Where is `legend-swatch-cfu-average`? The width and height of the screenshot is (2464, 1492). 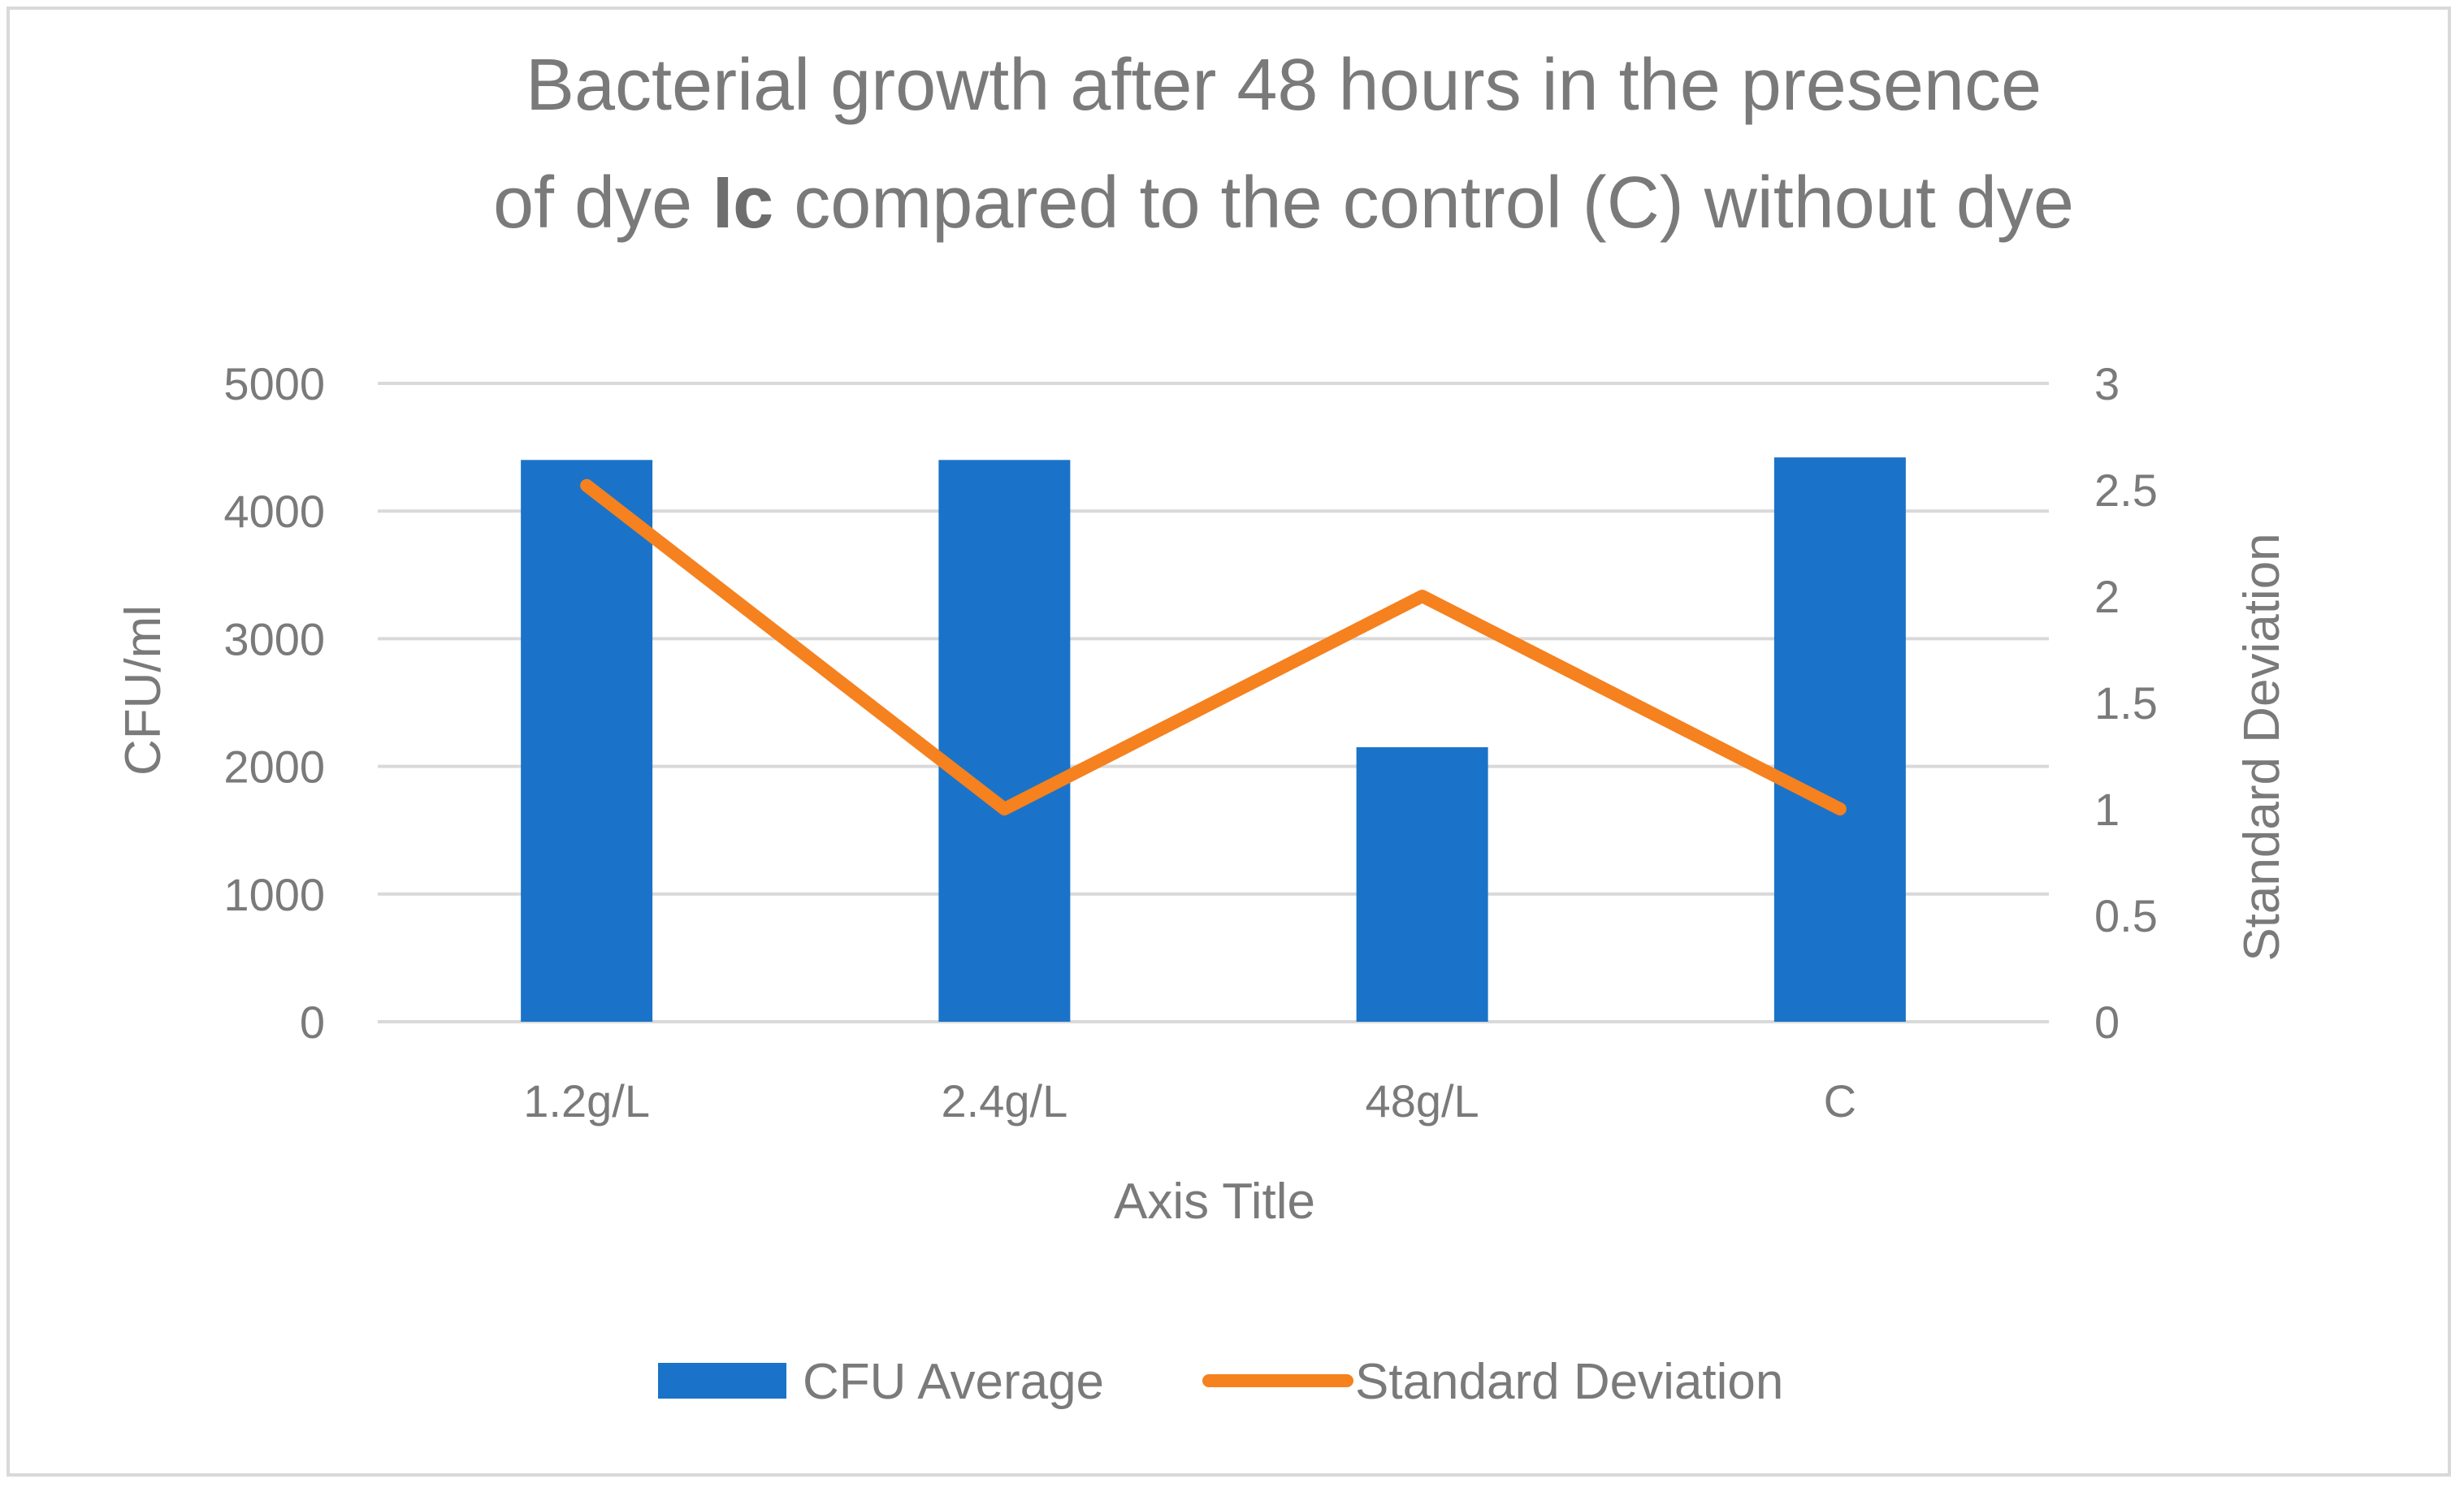 legend-swatch-cfu-average is located at coordinates (722, 1381).